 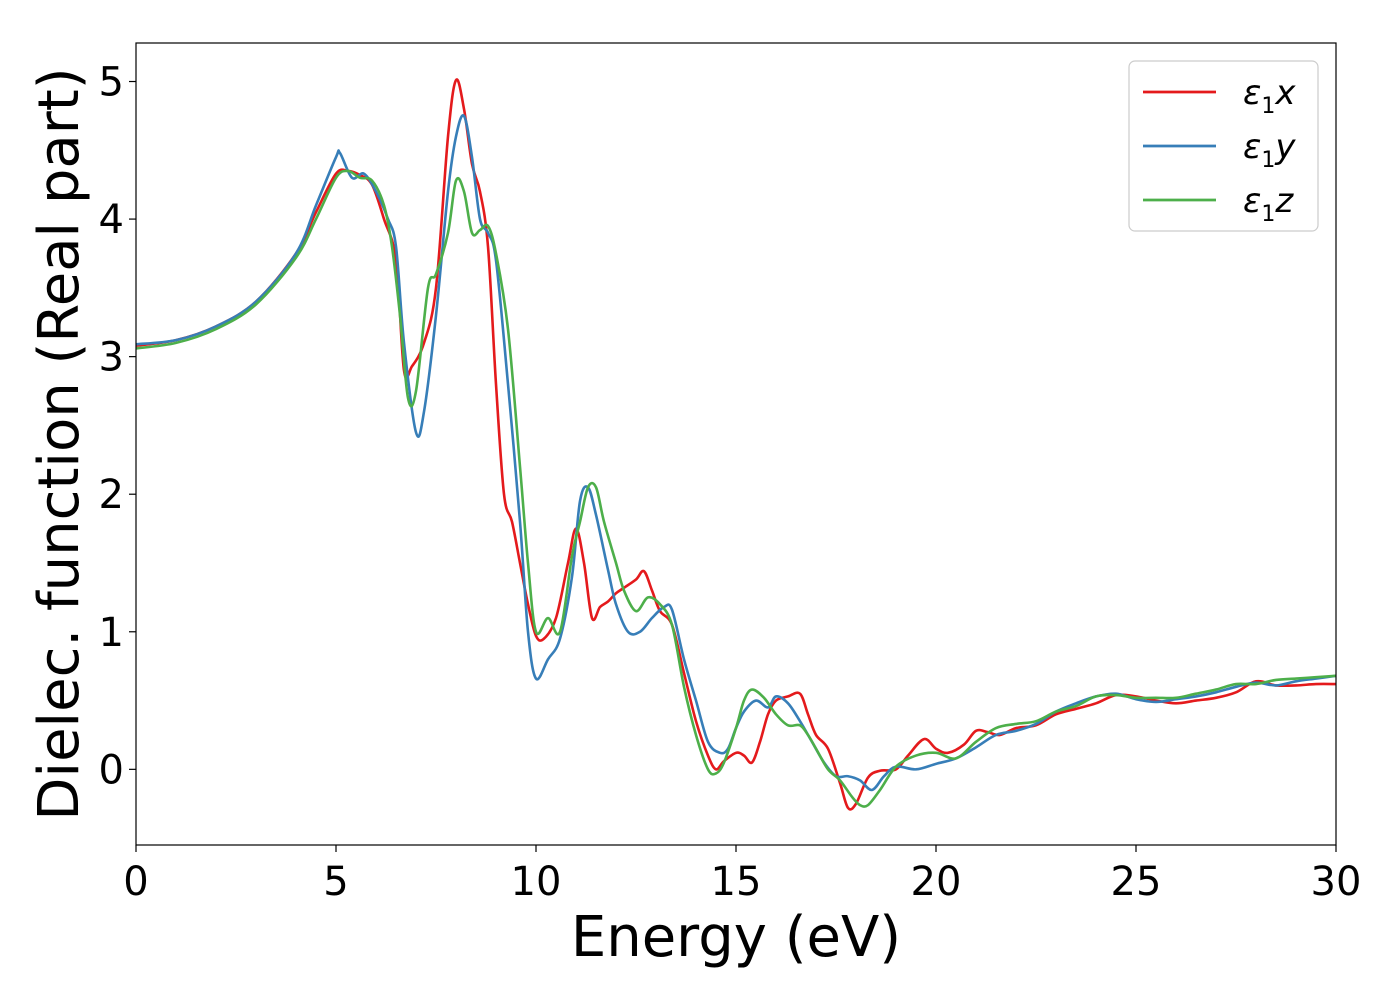 I want to click on x-tick-label: 25, so click(x=1136, y=882).